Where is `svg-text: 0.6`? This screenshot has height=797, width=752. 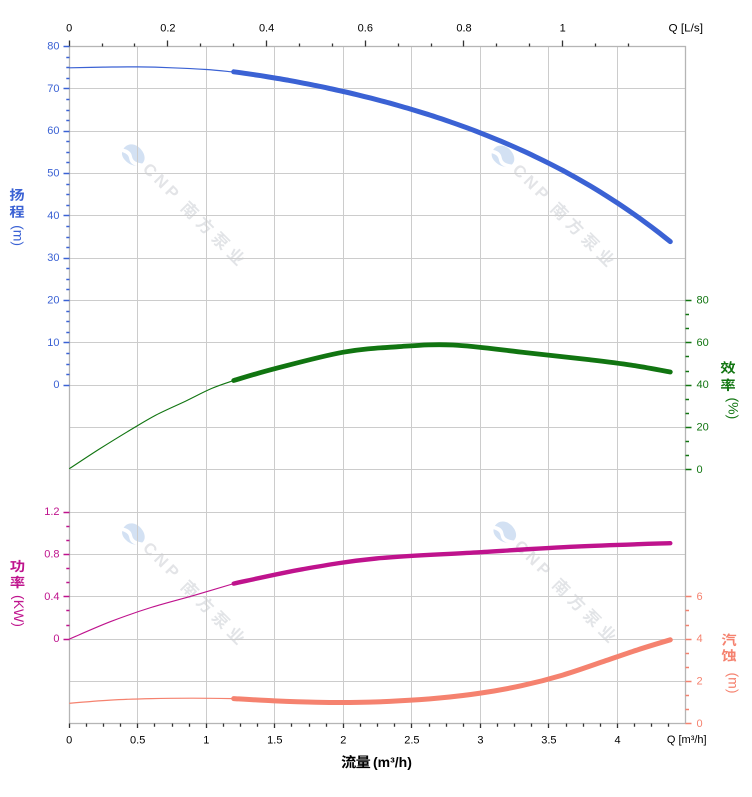 svg-text: 0.6 is located at coordinates (365, 29).